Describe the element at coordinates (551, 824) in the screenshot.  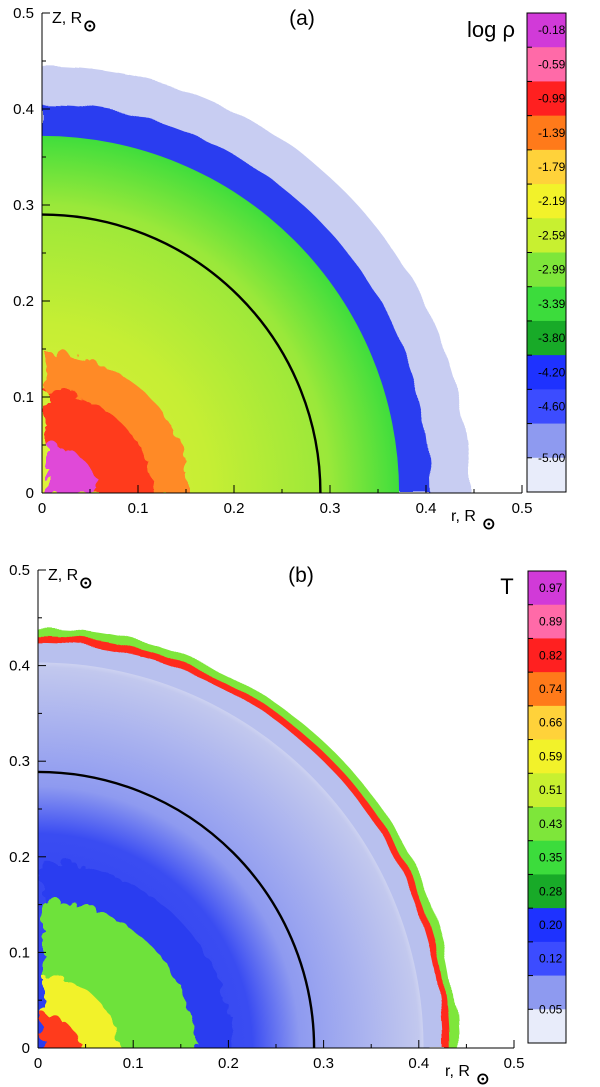
I see `colorbar-label: 0.43` at that location.